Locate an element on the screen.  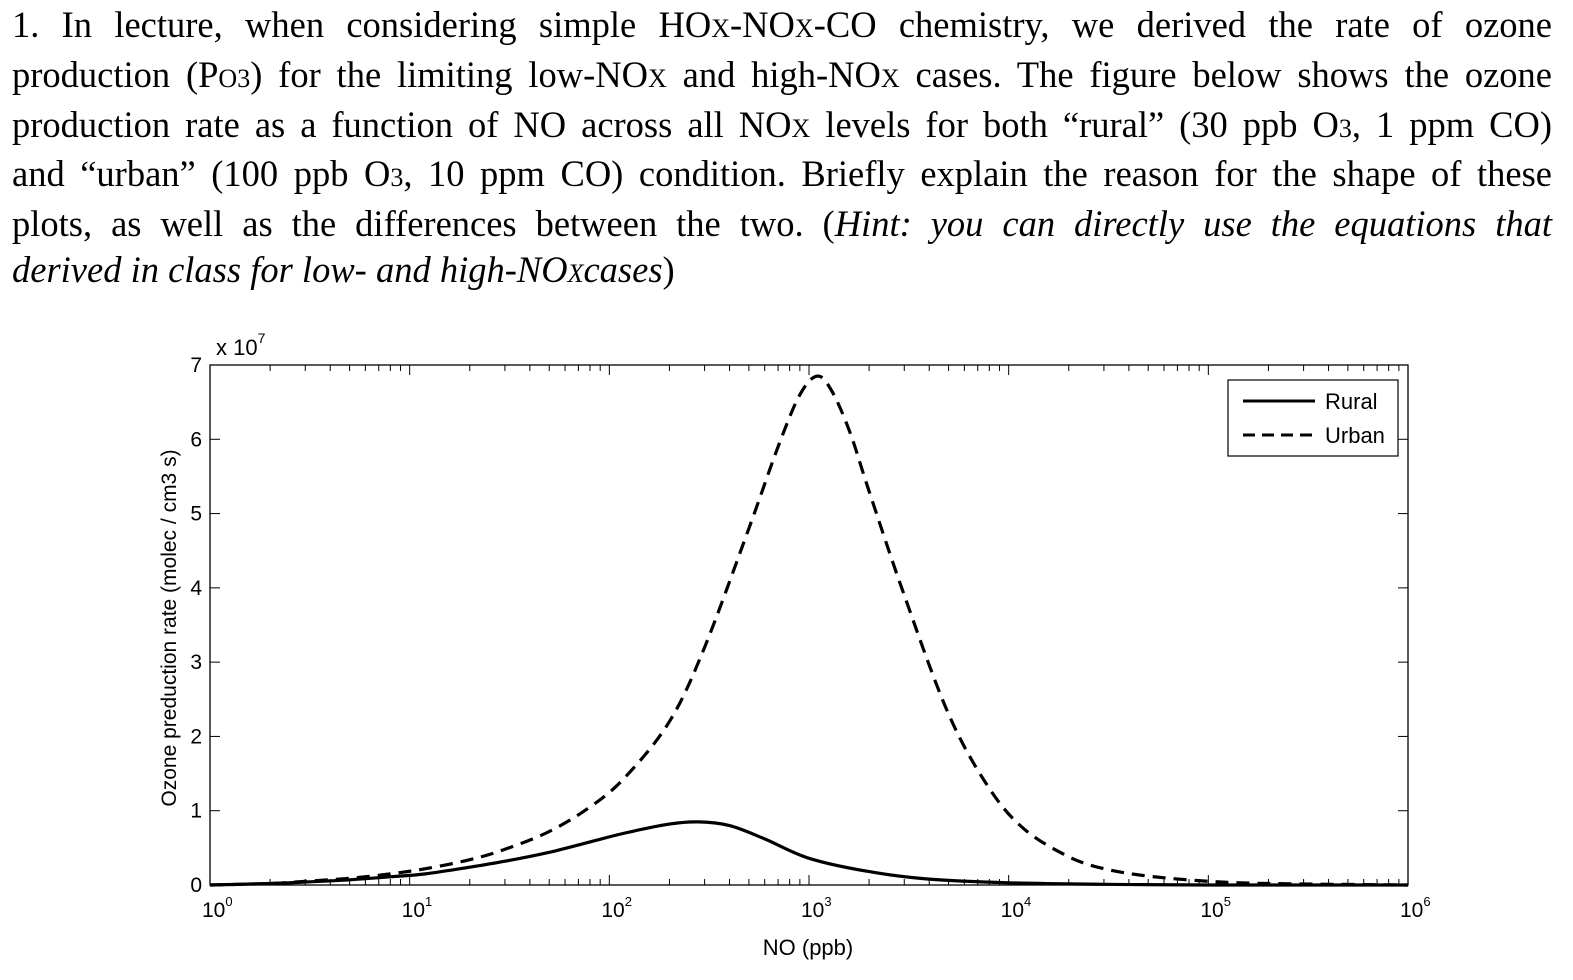
x-tick-labels: 10⁰ 10¹ 10² 10³ 10⁴ 10⁵ 10⁶ is located at coordinates (816, 908).